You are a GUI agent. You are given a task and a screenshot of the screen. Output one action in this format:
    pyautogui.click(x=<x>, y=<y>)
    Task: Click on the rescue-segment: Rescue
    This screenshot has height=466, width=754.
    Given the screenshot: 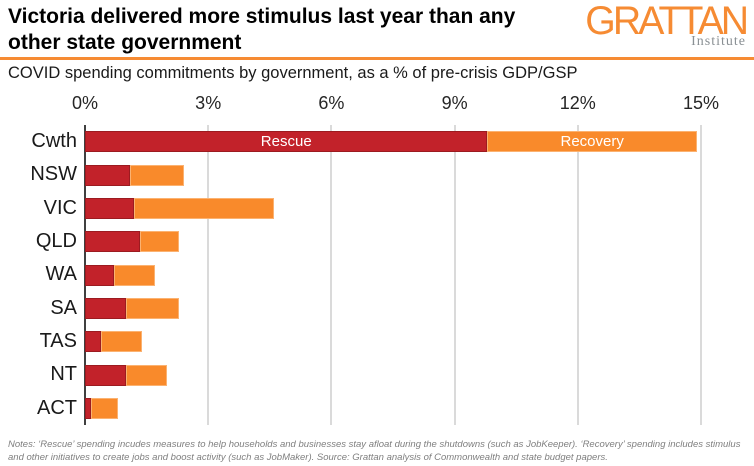 What is the action you would take?
    pyautogui.click(x=286, y=142)
    